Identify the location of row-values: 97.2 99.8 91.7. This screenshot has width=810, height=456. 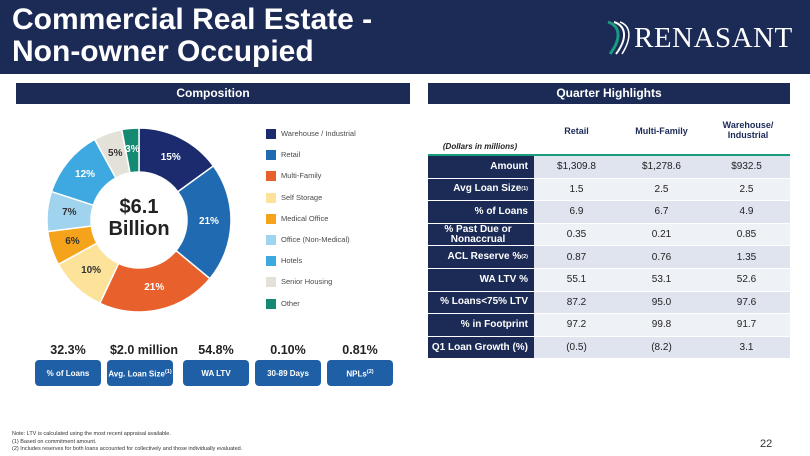
(662, 325).